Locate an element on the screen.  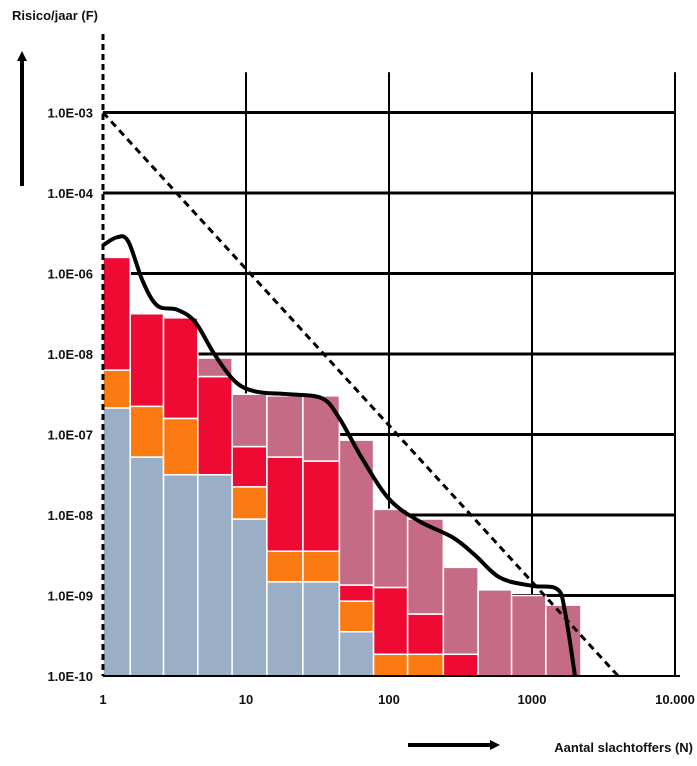
bar-11-mauve-segment is located at coordinates (495, 633).